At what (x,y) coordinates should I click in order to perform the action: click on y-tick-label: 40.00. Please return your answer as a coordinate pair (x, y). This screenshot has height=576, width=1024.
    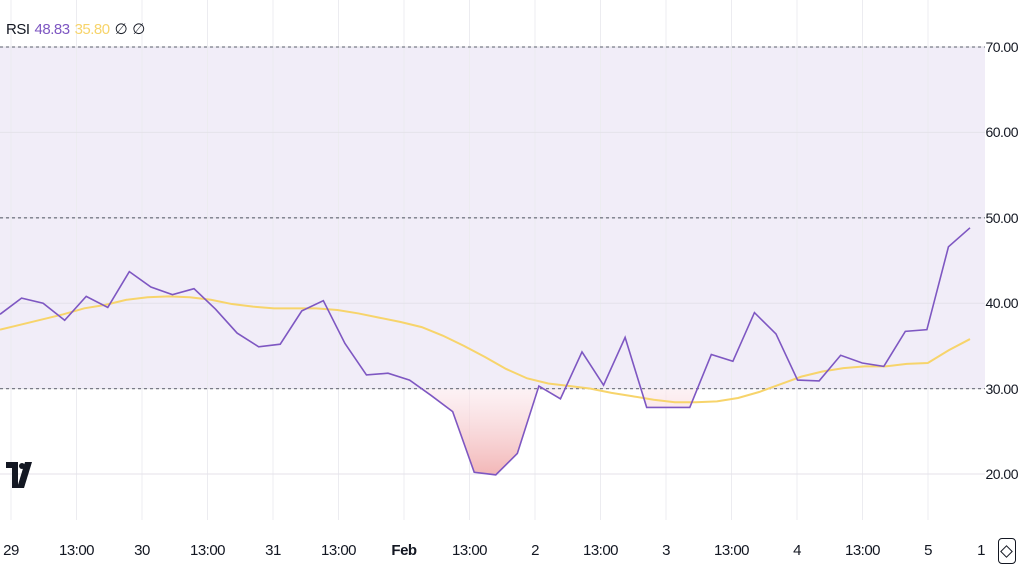
    Looking at the image, I should click on (1001, 303).